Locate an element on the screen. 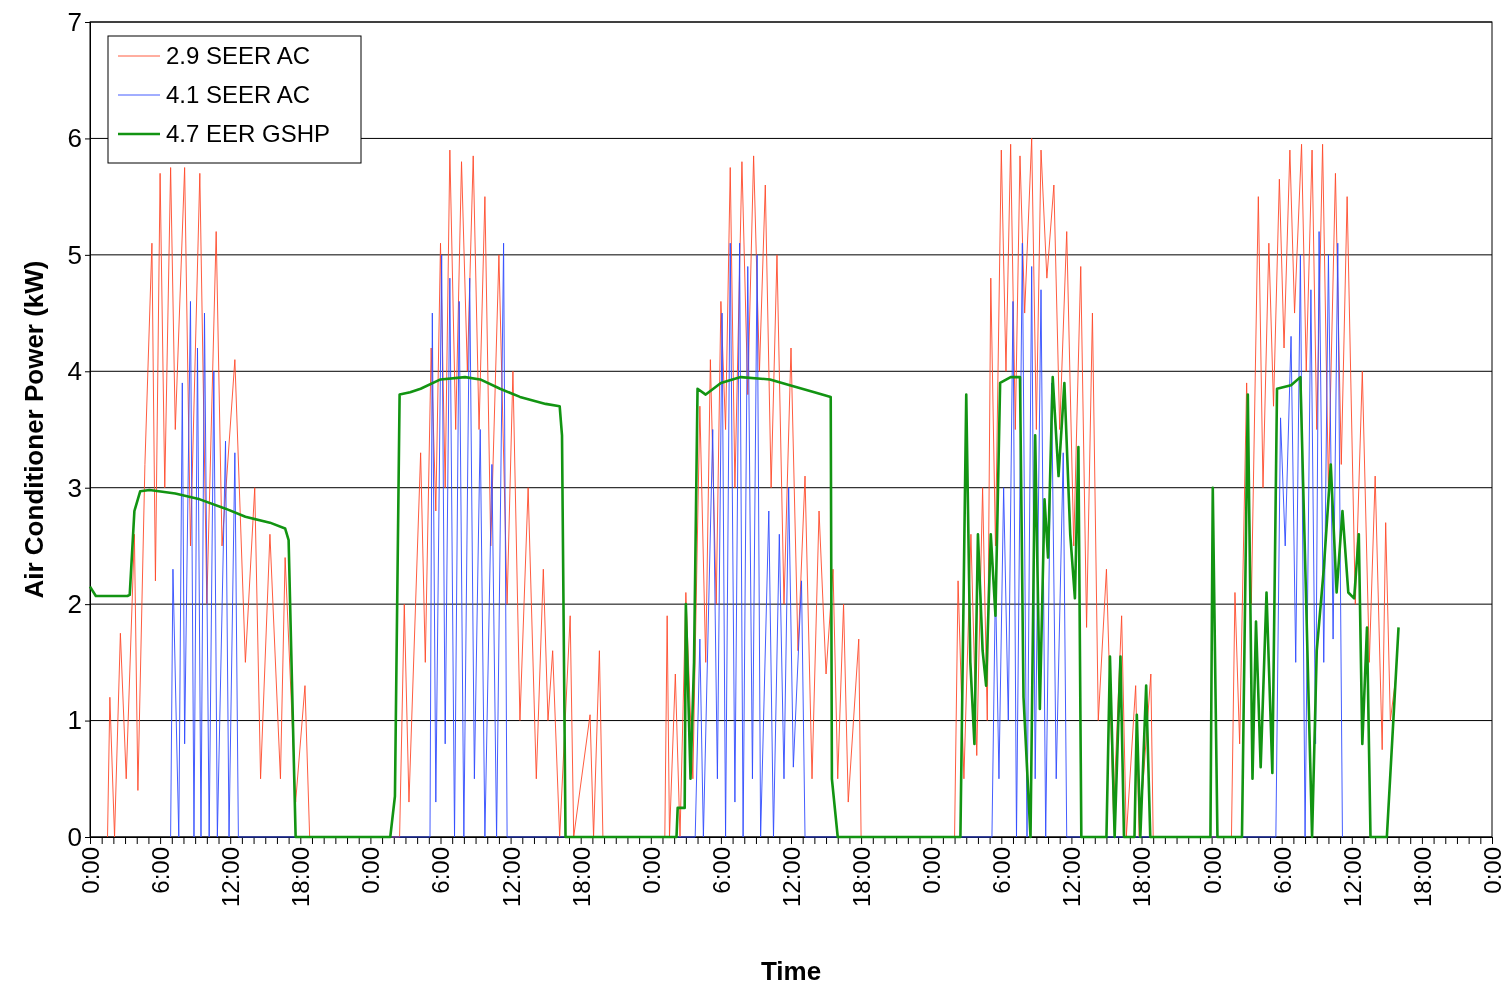 The height and width of the screenshot is (984, 1506). y-tick-label: 2 is located at coordinates (74, 603).